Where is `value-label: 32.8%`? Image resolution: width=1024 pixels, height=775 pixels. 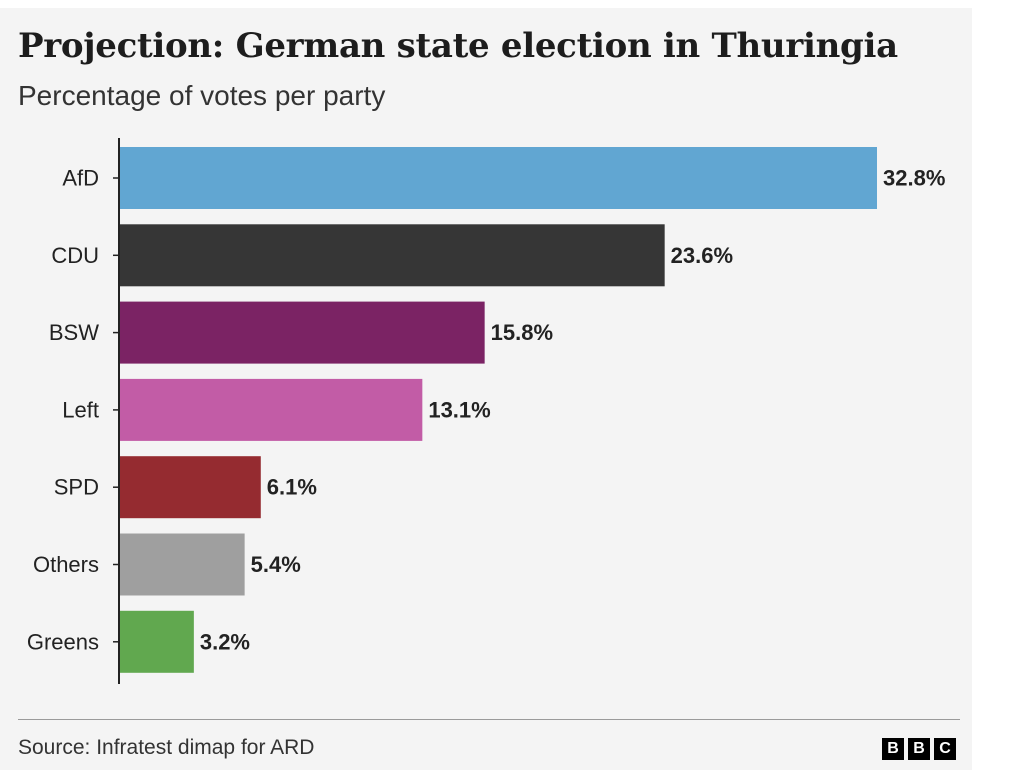
value-label: 32.8% is located at coordinates (914, 178).